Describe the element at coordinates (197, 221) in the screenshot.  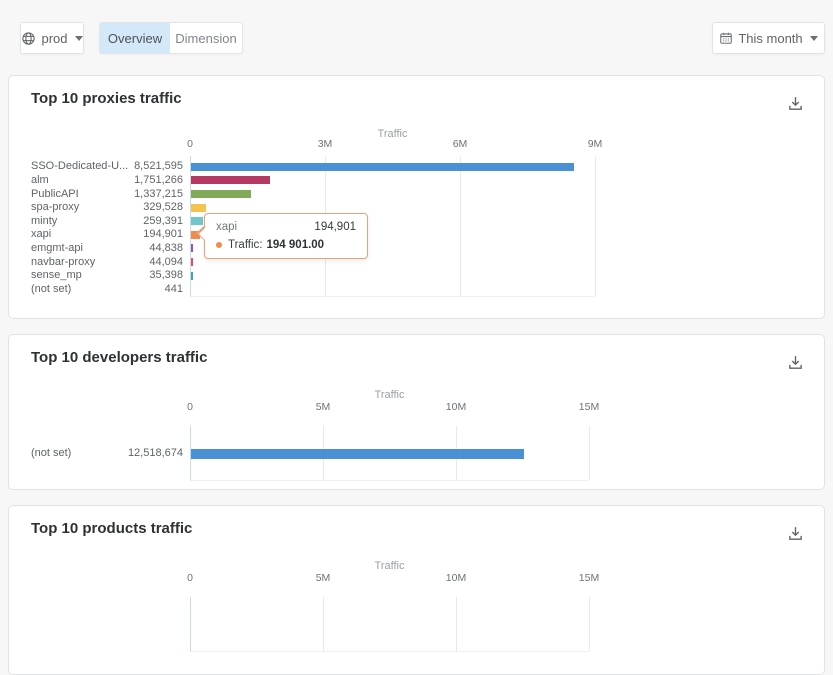
I see `bar-minty` at that location.